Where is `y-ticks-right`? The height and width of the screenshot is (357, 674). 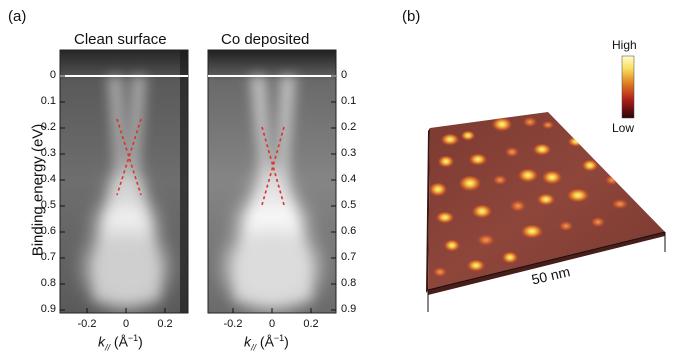 y-ticks-right is located at coordinates (333, 193).